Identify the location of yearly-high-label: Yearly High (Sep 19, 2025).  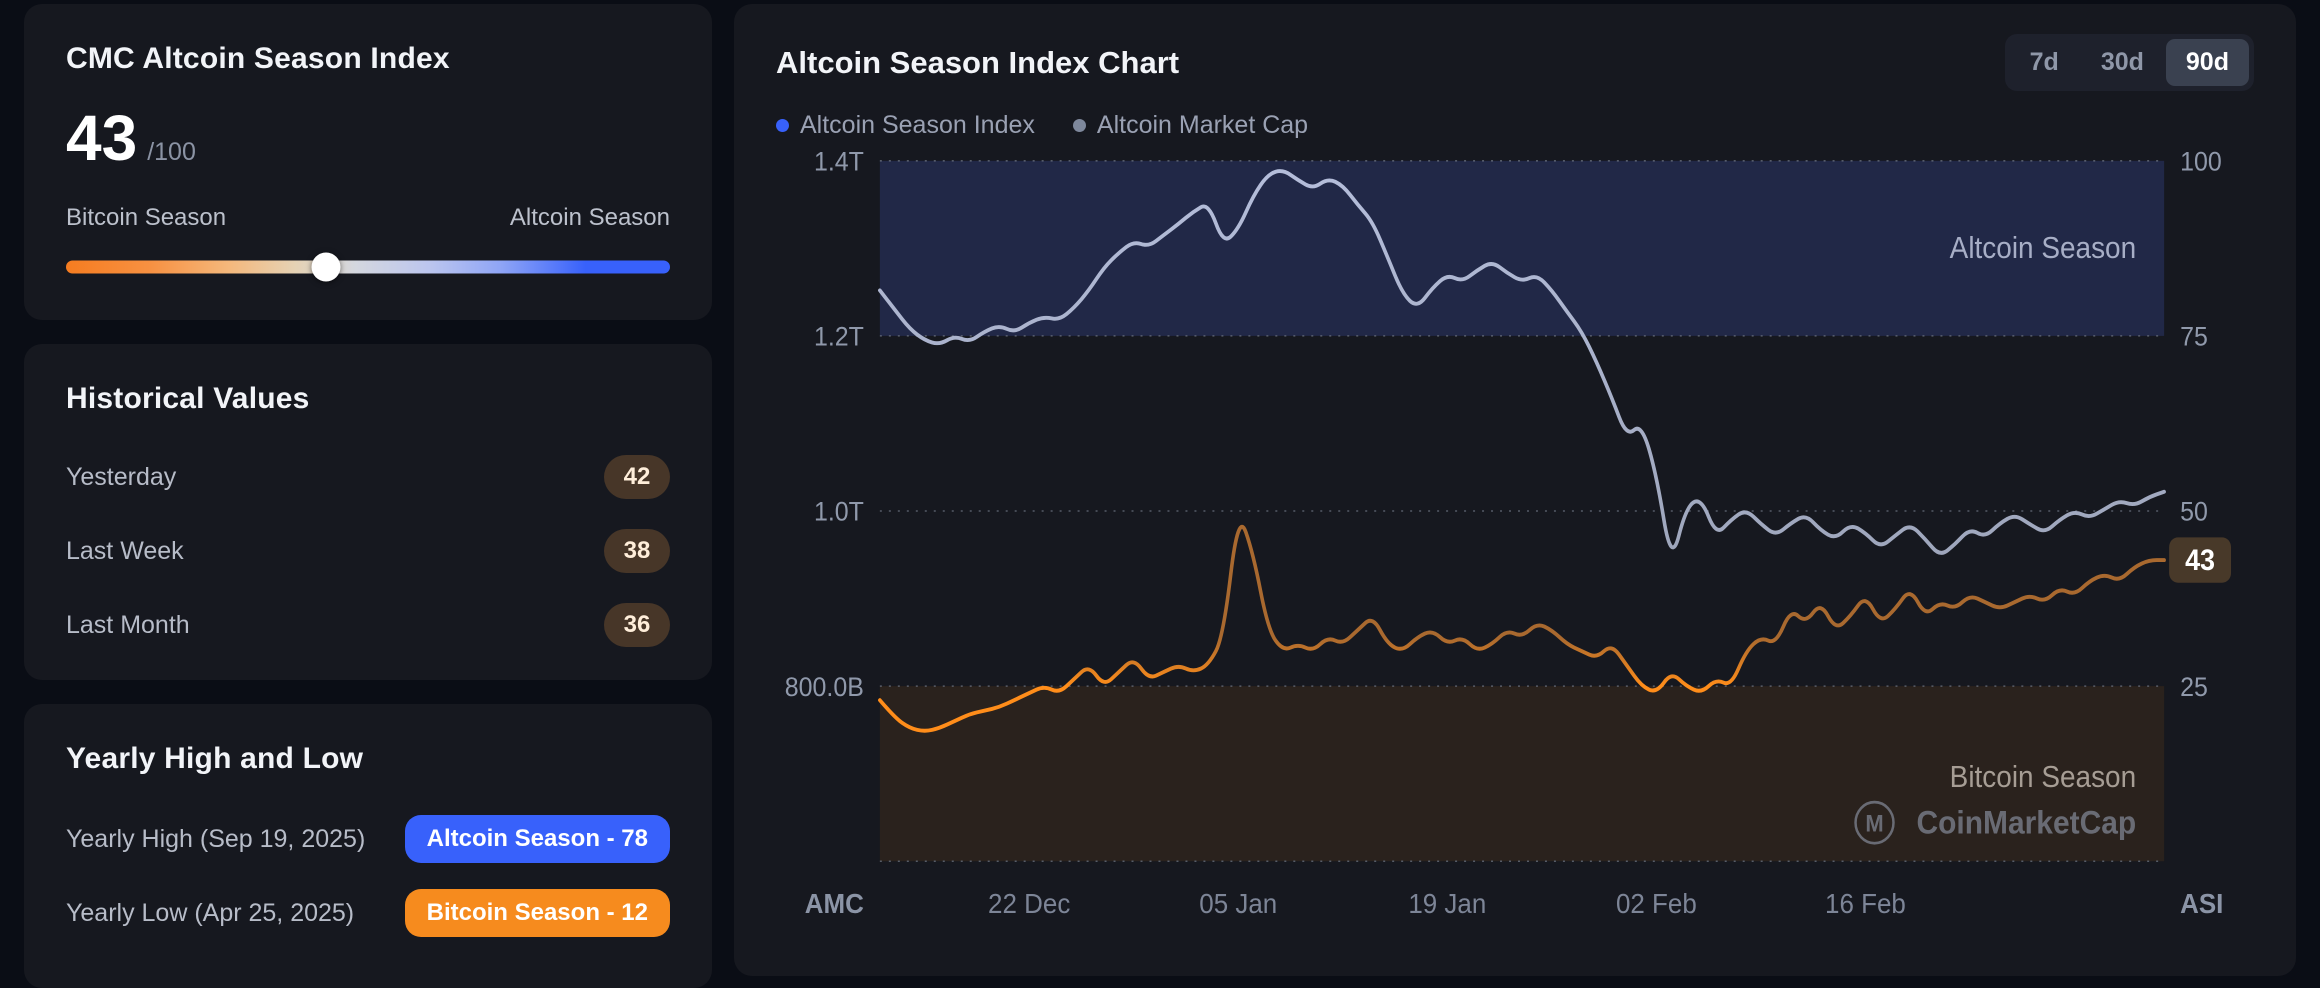
(216, 838).